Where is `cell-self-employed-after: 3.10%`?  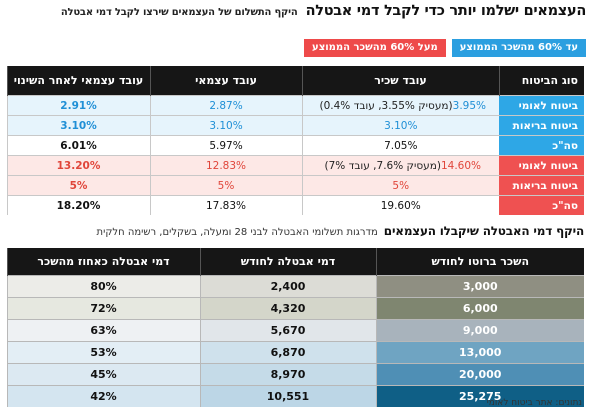
cell-self-employed-after: 3.10% is located at coordinates (78, 125).